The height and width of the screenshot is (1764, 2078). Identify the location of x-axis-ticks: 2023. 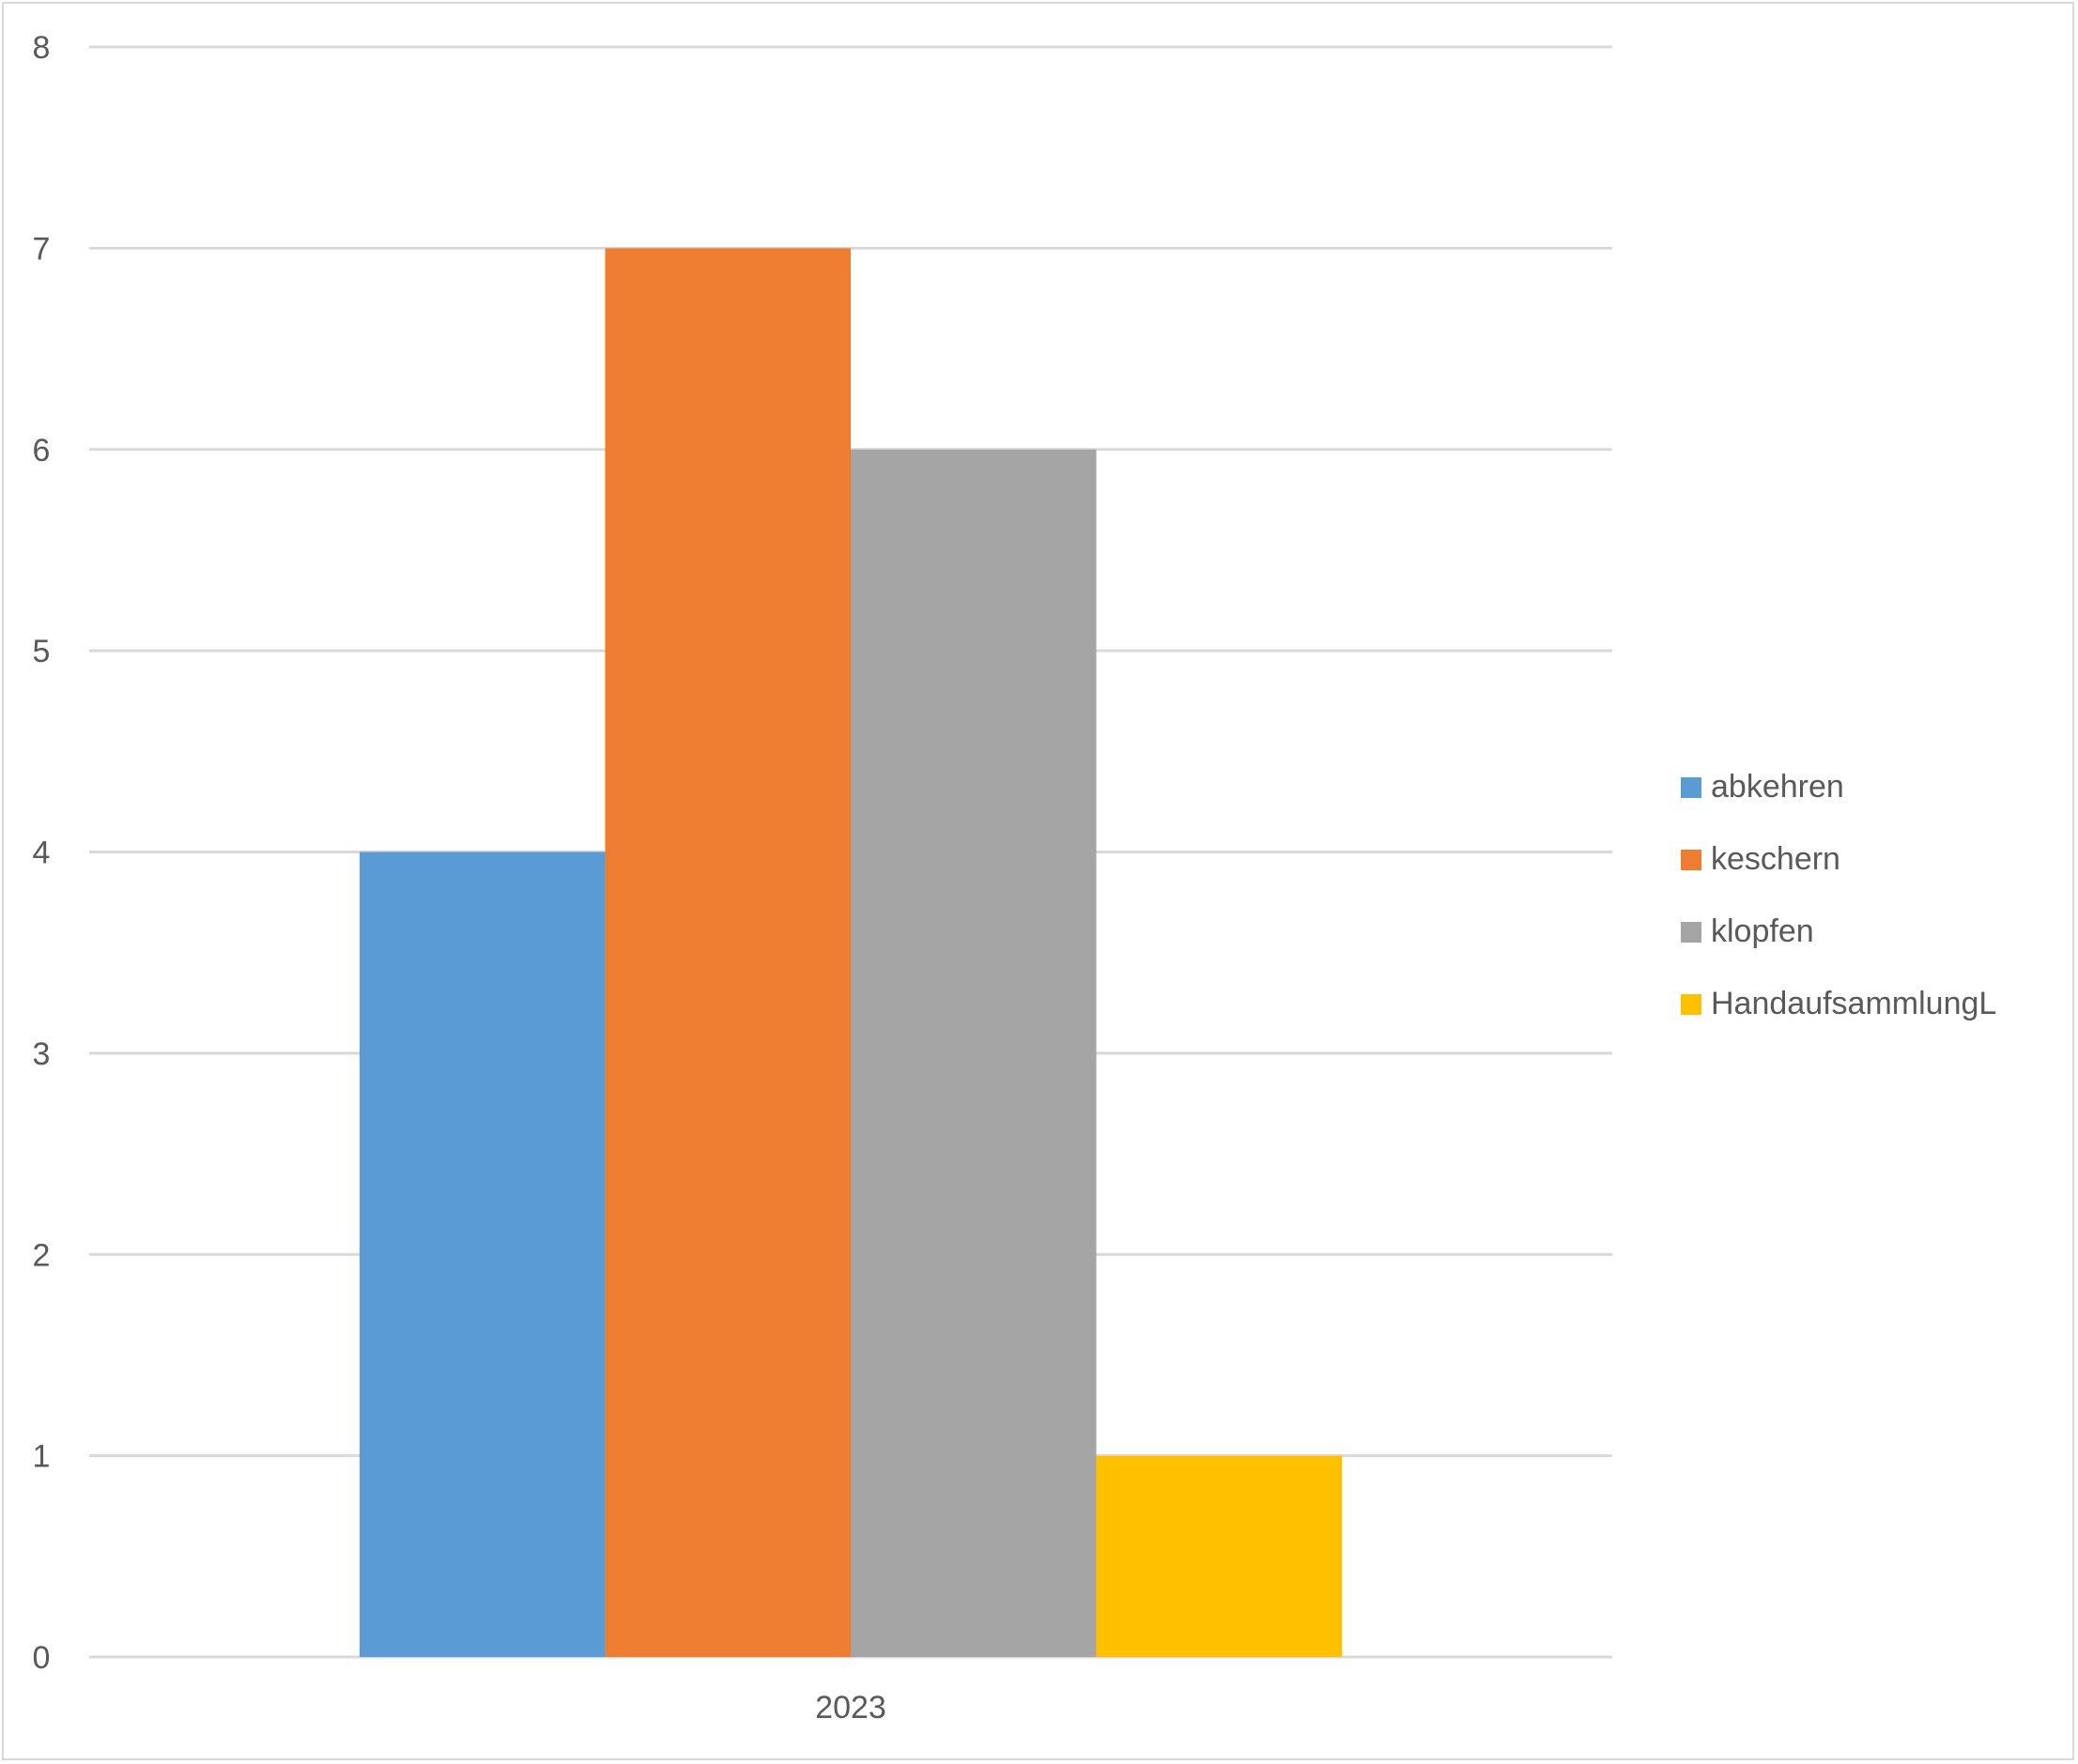
(850, 1708).